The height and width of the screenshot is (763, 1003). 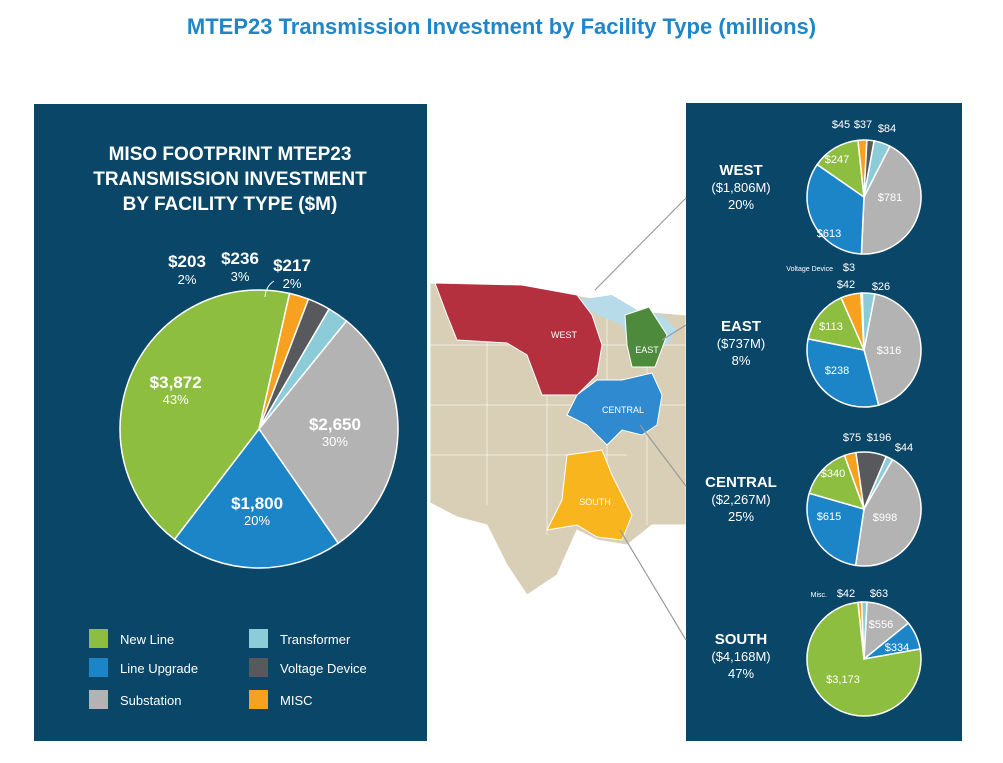 What do you see at coordinates (230, 204) in the screenshot?
I see `main-chart-title-line: BY FACILITY TYPE ($M)` at bounding box center [230, 204].